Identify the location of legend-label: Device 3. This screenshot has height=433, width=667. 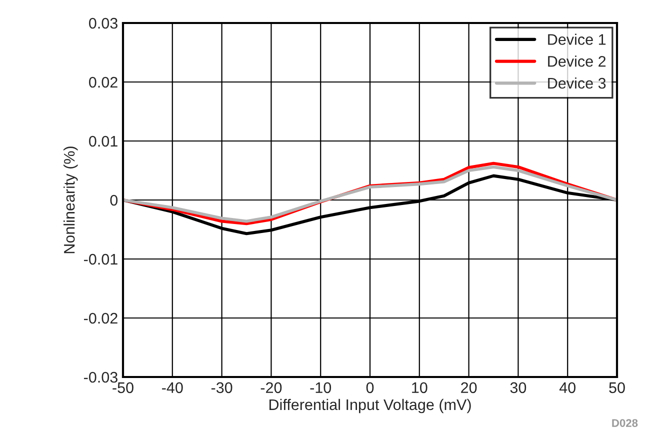
(577, 83).